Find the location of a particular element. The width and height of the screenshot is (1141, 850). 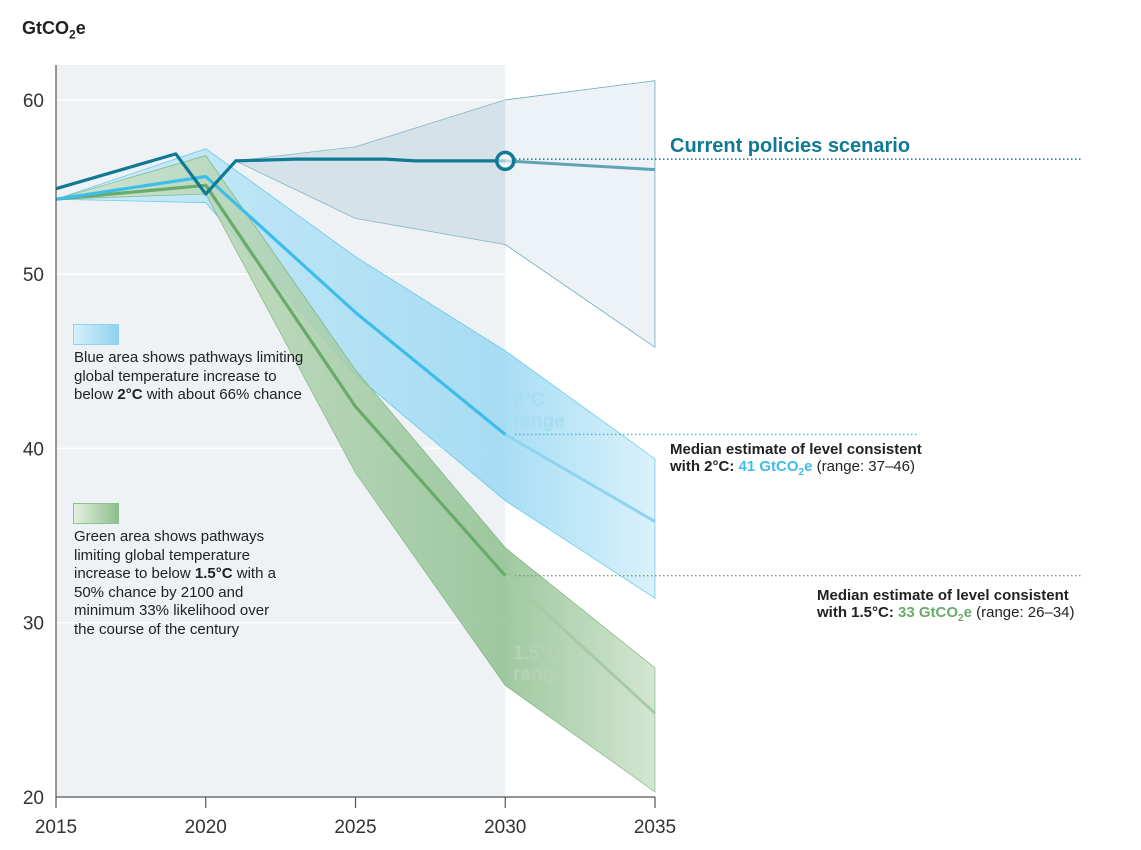

range-label-2c: 2°C range is located at coordinates (539, 411).